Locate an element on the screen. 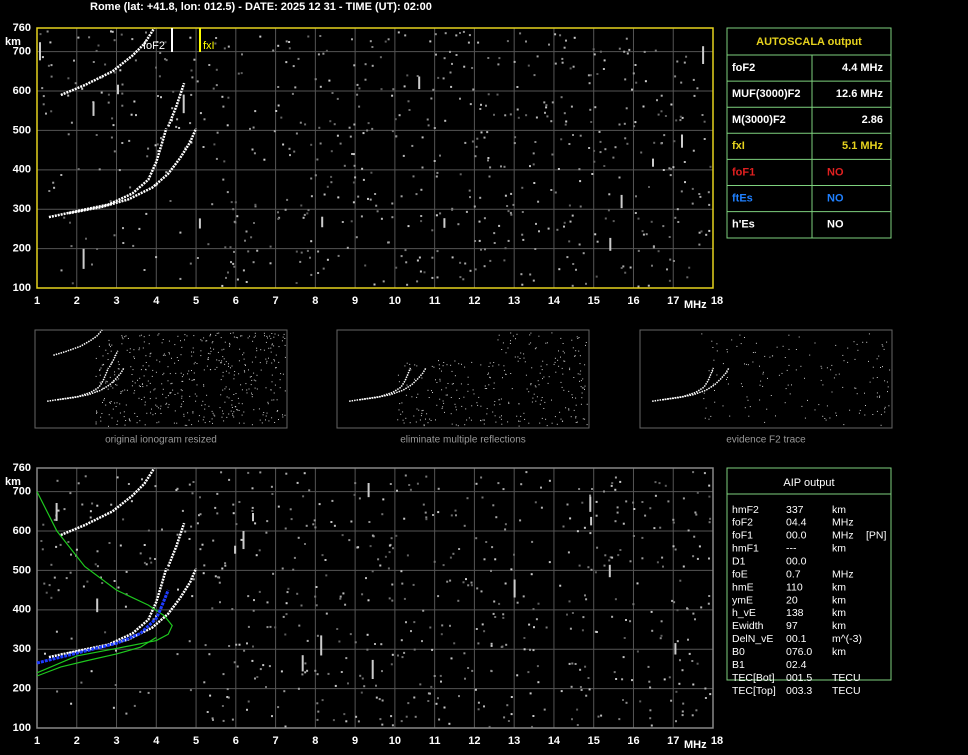 The image size is (968, 755). row-label: ftEs is located at coordinates (742, 198).